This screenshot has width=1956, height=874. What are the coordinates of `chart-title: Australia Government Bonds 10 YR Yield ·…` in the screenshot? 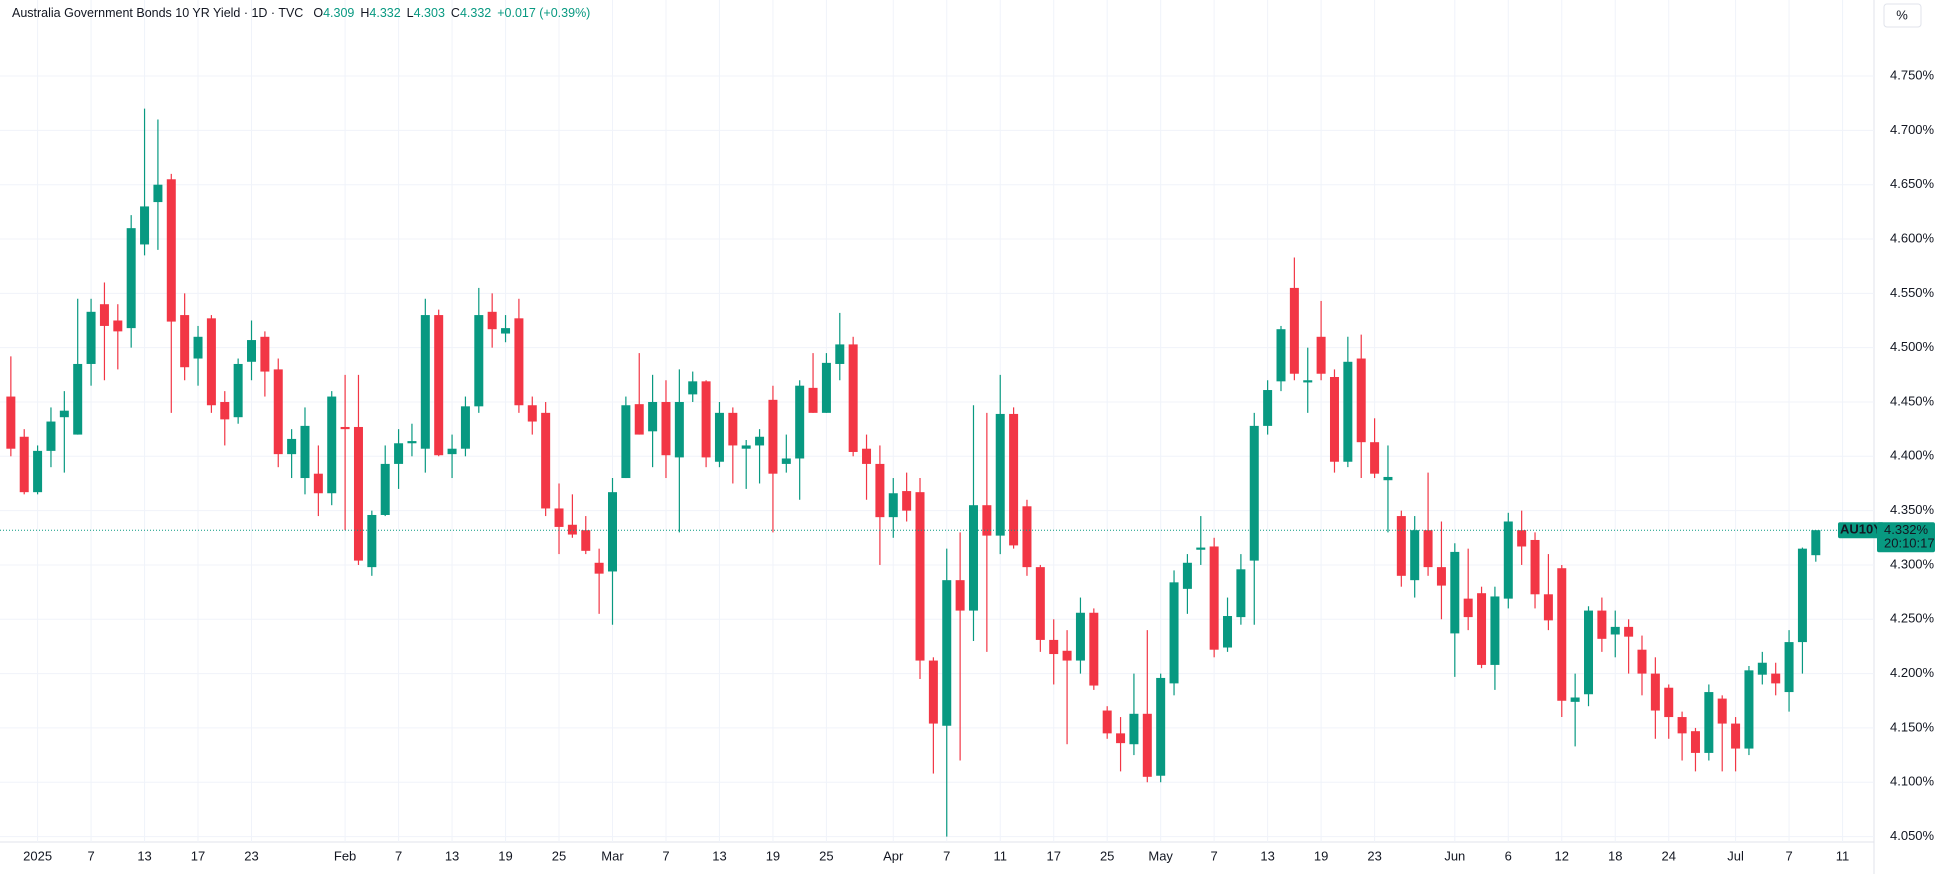 It's located at (157, 13).